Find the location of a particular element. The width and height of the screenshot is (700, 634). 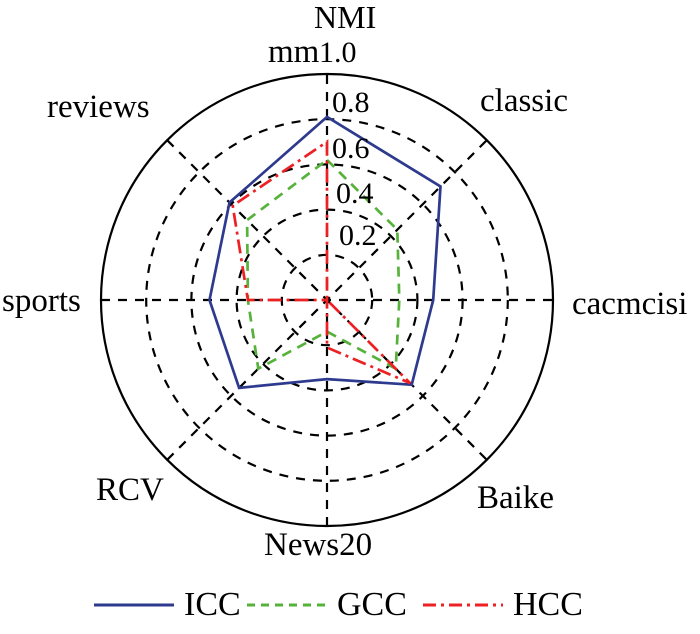

category-label-mm: mm is located at coordinates (294, 52).